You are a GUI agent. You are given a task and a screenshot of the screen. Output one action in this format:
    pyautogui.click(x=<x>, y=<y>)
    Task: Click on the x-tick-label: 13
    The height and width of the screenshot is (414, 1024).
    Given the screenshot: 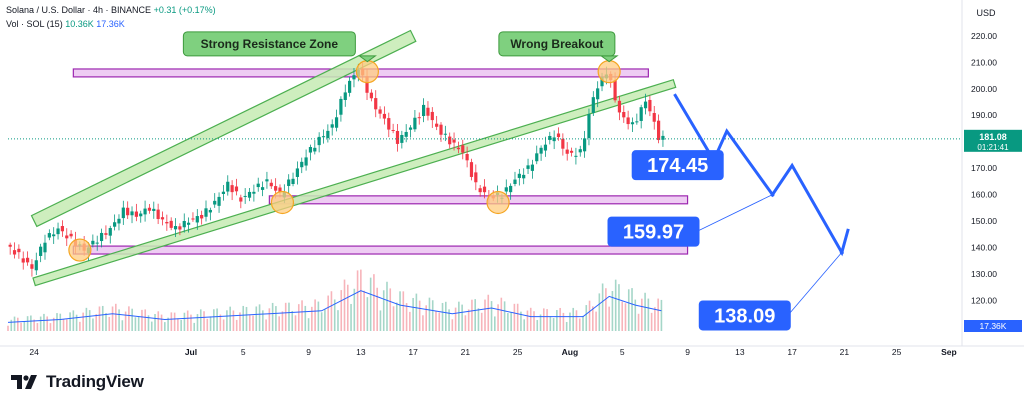 What is the action you would take?
    pyautogui.click(x=740, y=352)
    